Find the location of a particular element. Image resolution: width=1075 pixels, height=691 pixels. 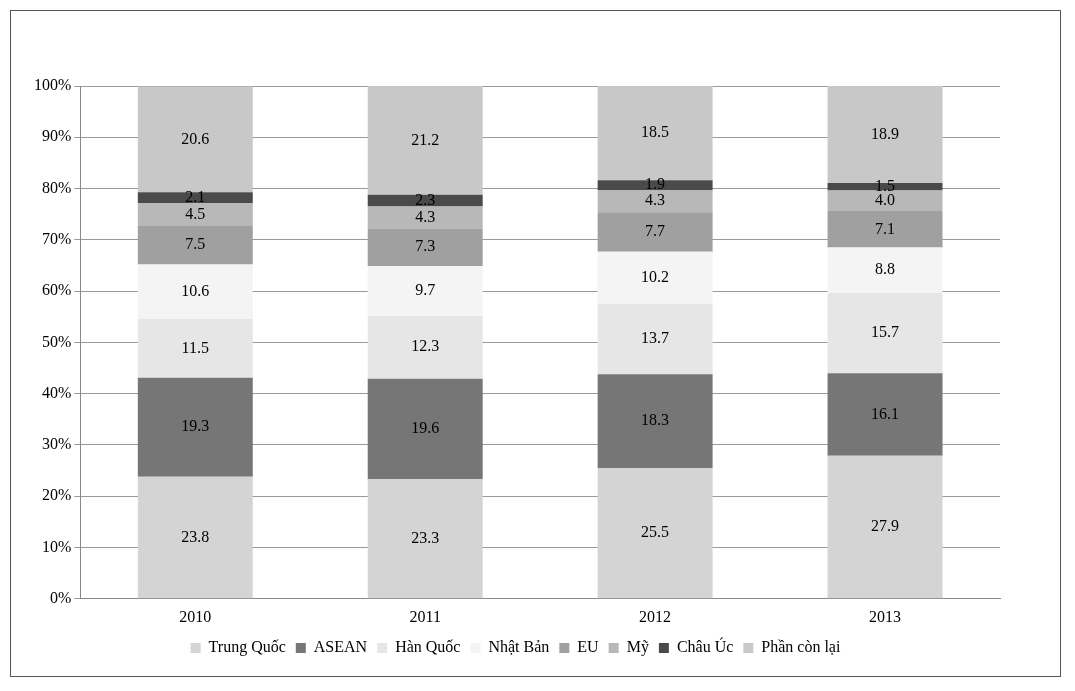

y-tick-label: 10% is located at coordinates (57, 546).